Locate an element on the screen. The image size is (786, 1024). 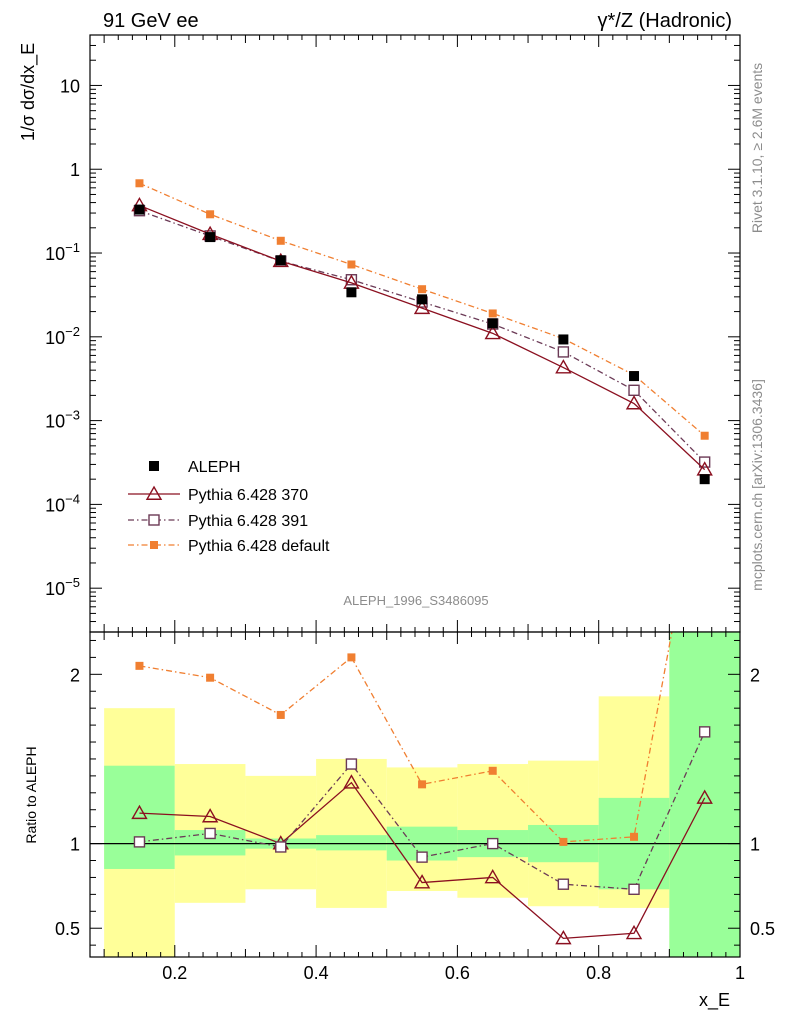
ratio-y-tick-label-right: 0.5 is located at coordinates (762, 929).